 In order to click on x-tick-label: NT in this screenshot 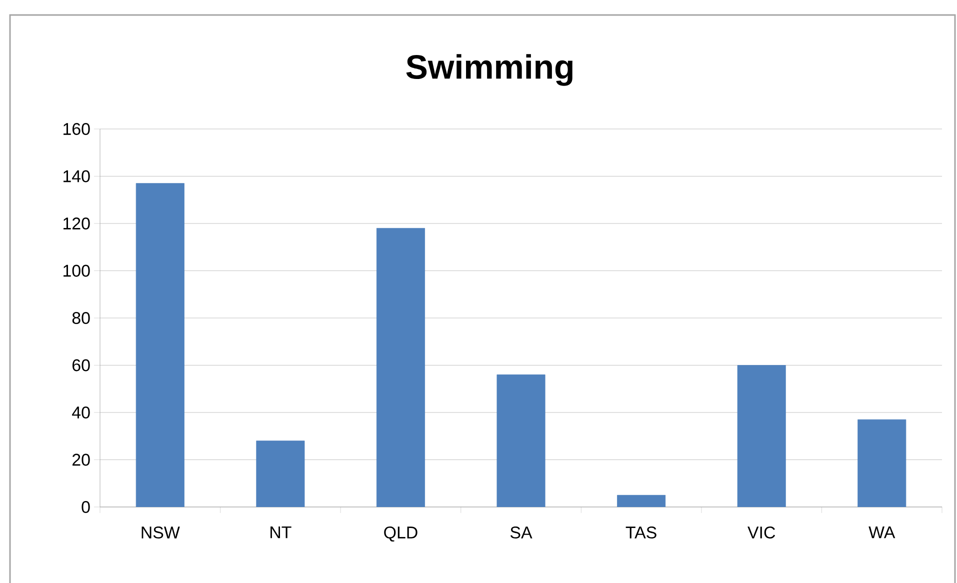, I will do `click(281, 532)`.